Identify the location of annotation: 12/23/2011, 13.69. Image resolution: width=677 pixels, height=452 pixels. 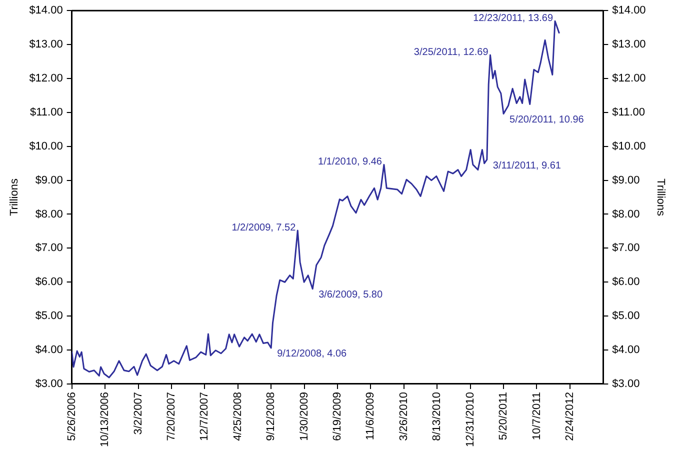
(513, 18).